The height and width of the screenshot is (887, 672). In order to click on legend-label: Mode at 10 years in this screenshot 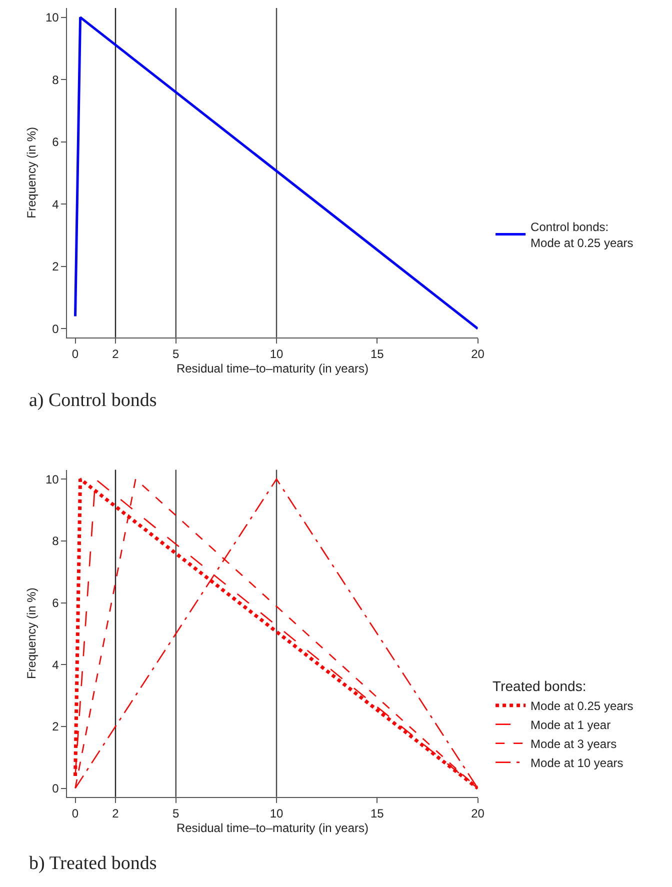, I will do `click(577, 763)`.